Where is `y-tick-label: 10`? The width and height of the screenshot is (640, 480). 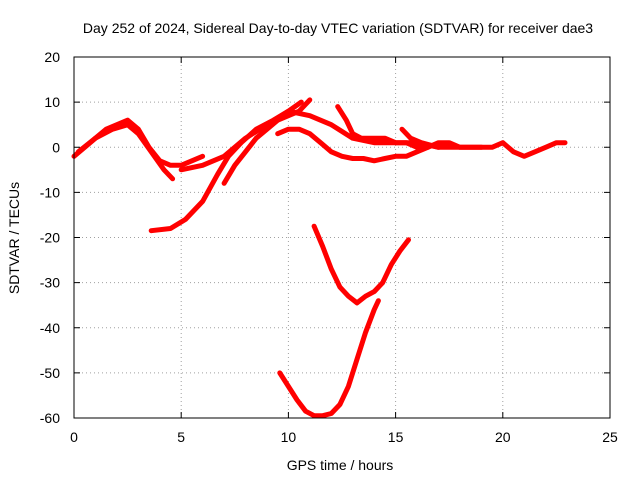
y-tick-label: 10 is located at coordinates (52, 102).